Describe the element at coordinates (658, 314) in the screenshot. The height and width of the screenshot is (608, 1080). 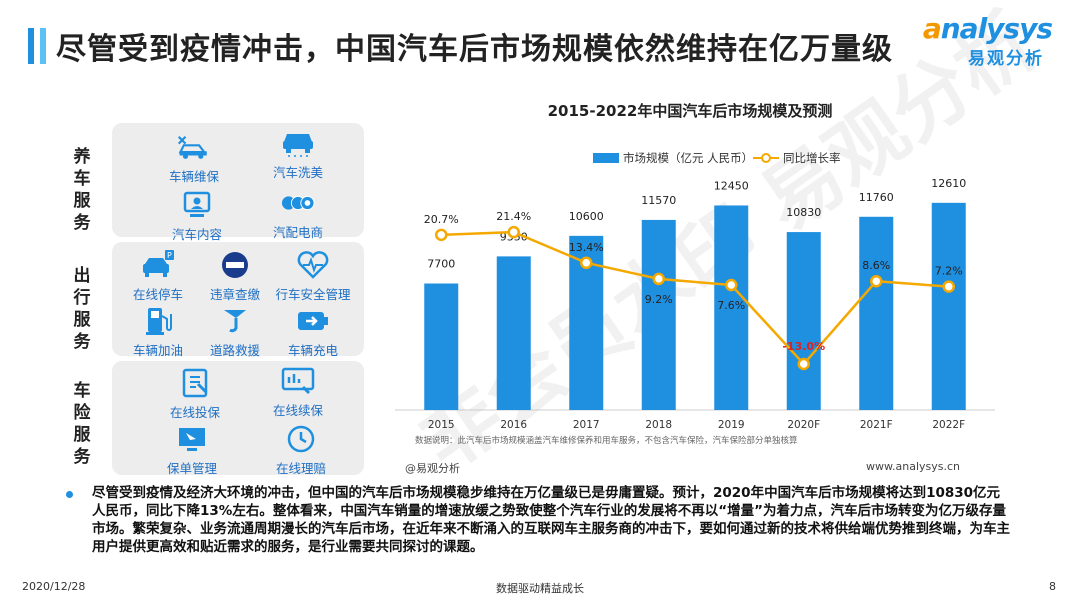
I see `bar-2018` at that location.